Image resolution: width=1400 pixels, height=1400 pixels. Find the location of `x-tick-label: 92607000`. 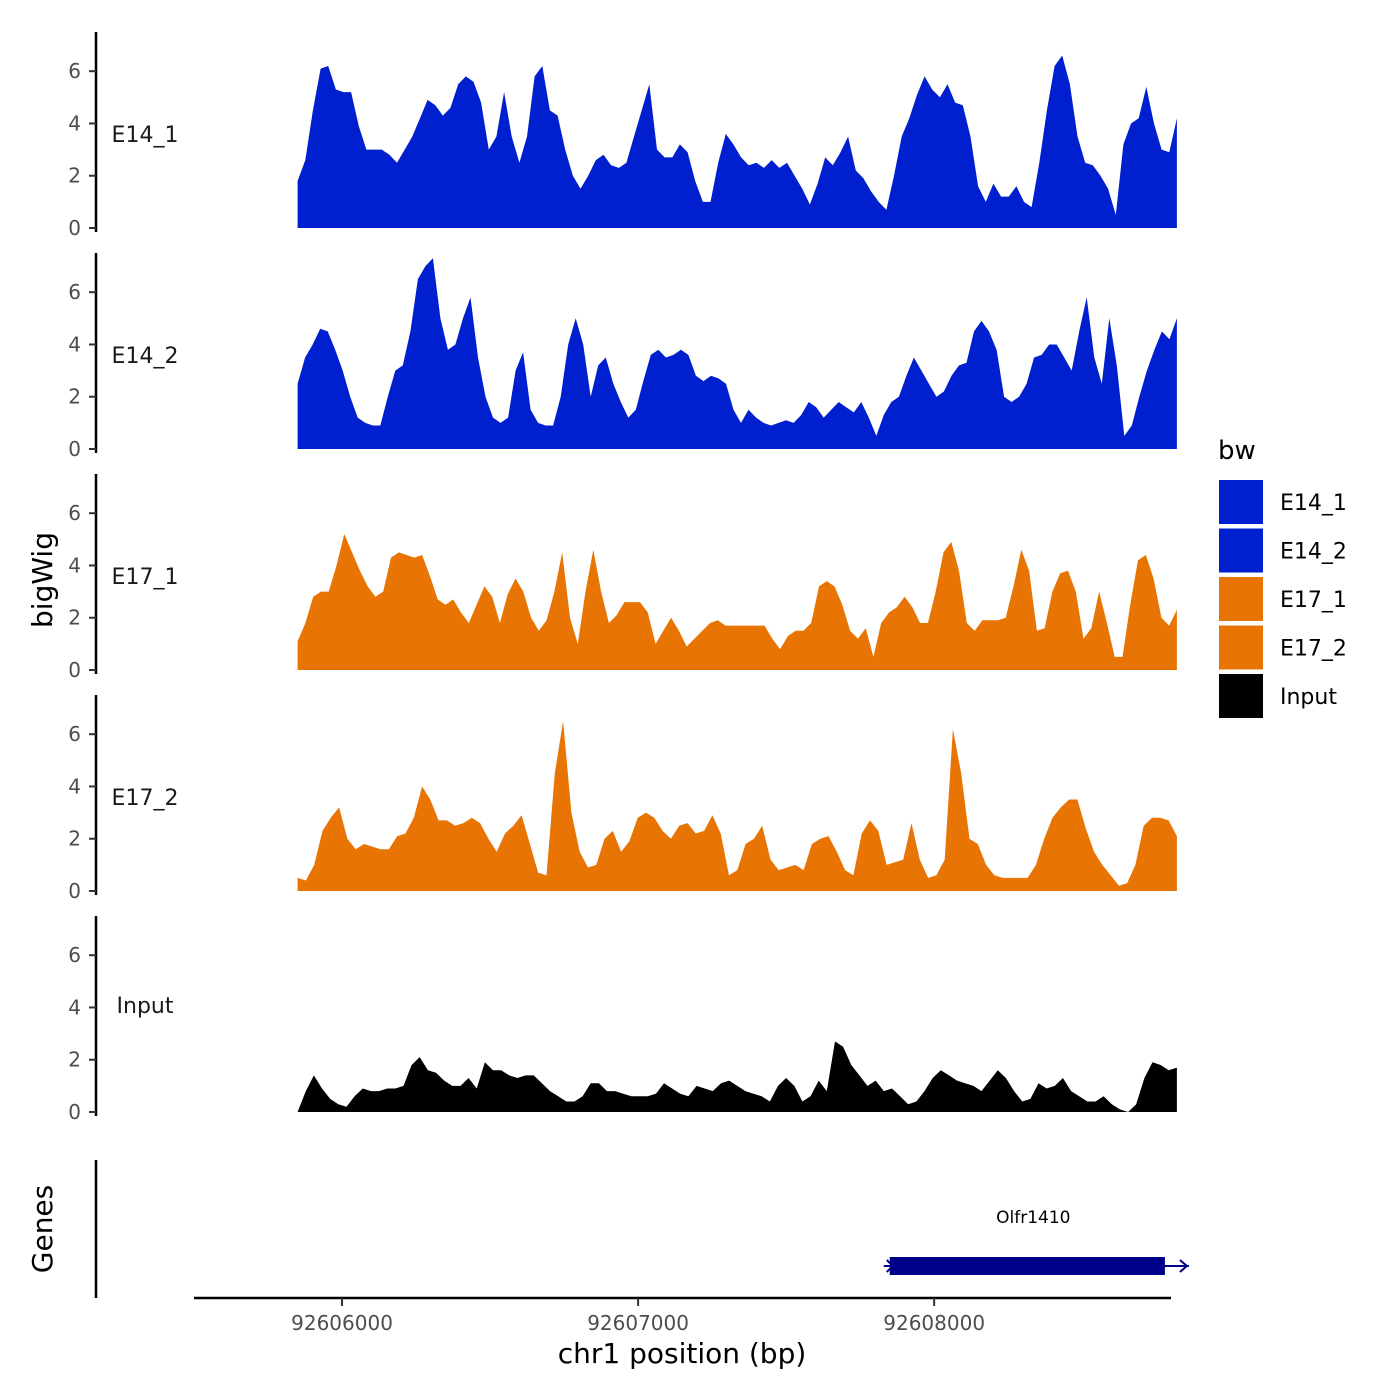

x-tick-label: 92607000 is located at coordinates (638, 1323).